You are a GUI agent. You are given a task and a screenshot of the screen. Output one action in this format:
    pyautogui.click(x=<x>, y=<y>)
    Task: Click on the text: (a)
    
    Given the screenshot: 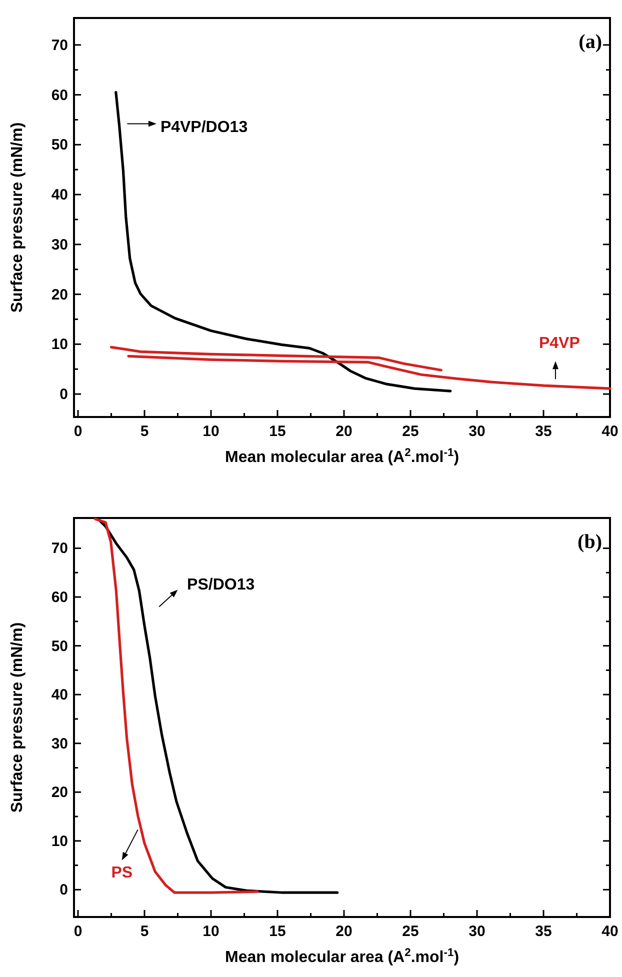 What is the action you would take?
    pyautogui.click(x=590, y=42)
    